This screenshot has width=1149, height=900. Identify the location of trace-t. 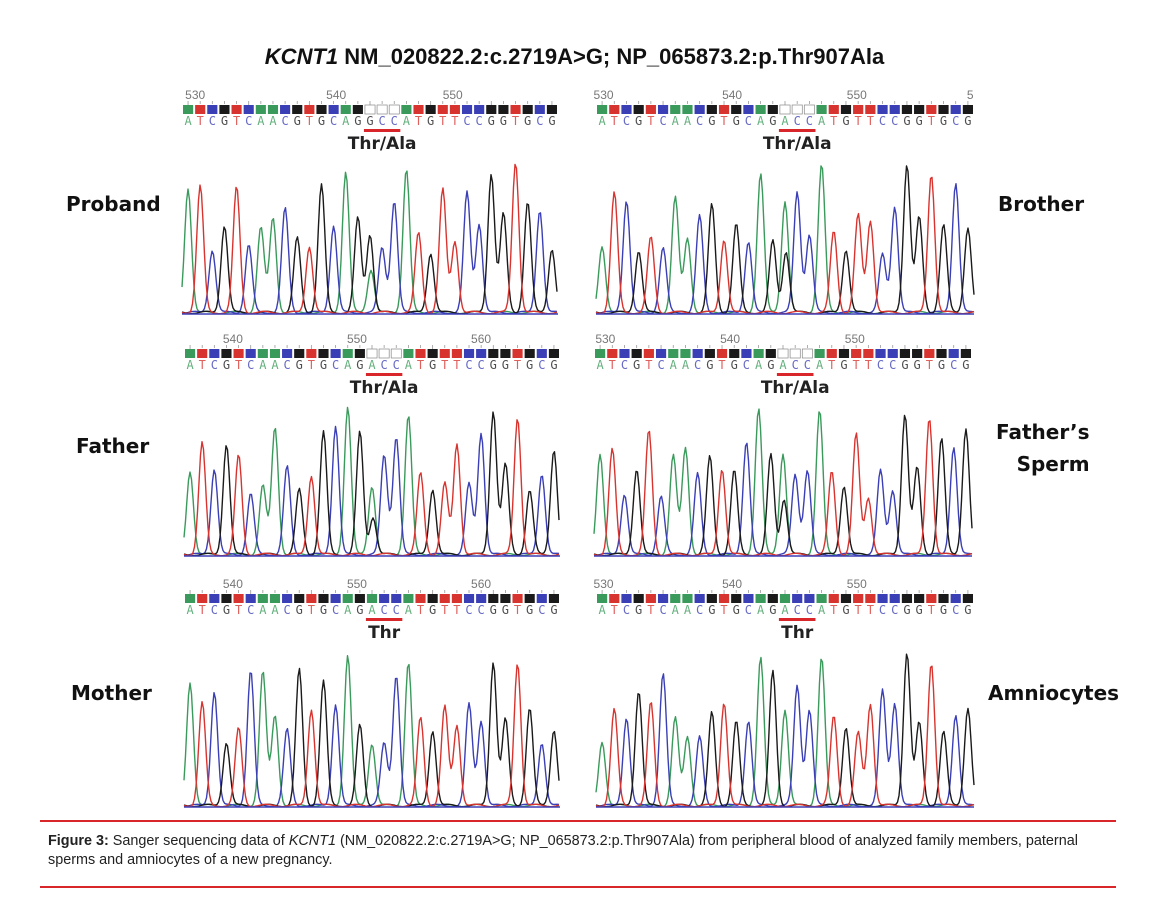
(785, 245).